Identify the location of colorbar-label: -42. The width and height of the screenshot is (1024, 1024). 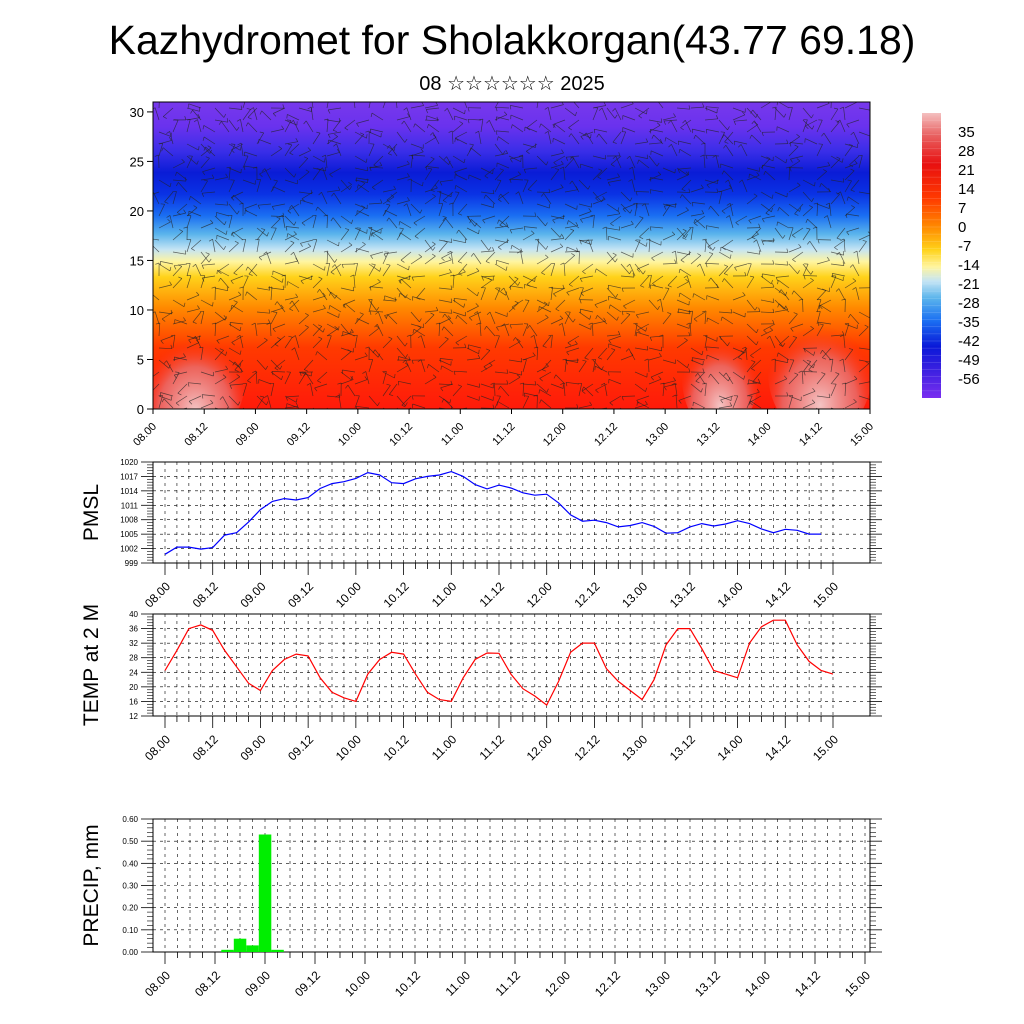
(969, 341).